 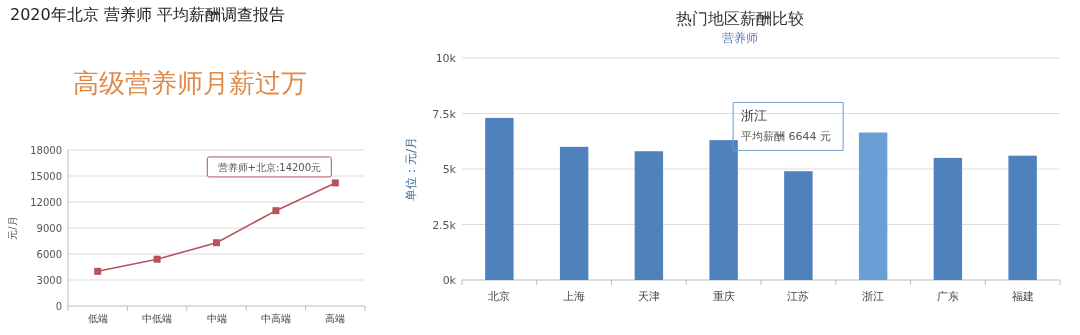 I want to click on x-tick-label: 江苏, so click(x=798, y=296).